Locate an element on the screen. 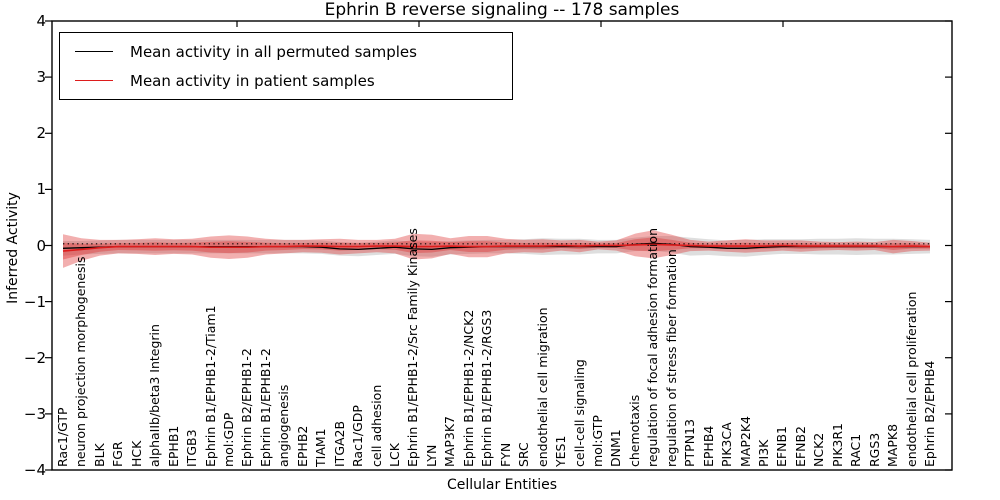 The width and height of the screenshot is (1000, 500). x-category-label: Ephrin B1/EPHB1-2 is located at coordinates (265, 407).